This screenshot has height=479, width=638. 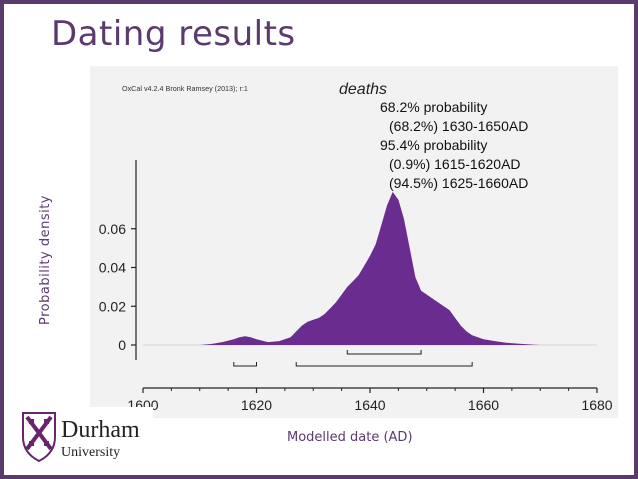 I want to click on durham-university-logo: Durham University, so click(x=85, y=437).